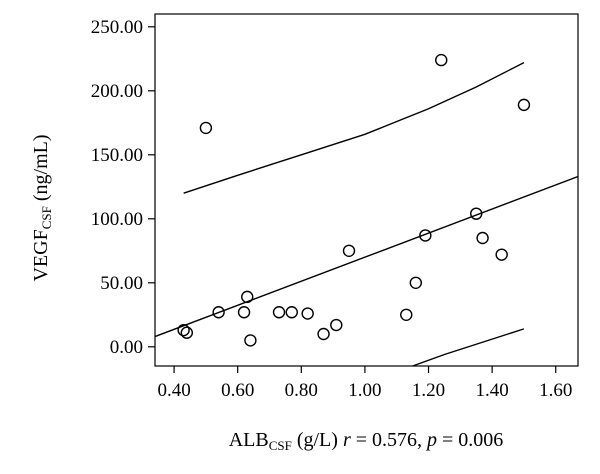 This screenshot has height=474, width=600. Describe the element at coordinates (117, 27) in the screenshot. I see `y-tick-label: 250.00` at that location.